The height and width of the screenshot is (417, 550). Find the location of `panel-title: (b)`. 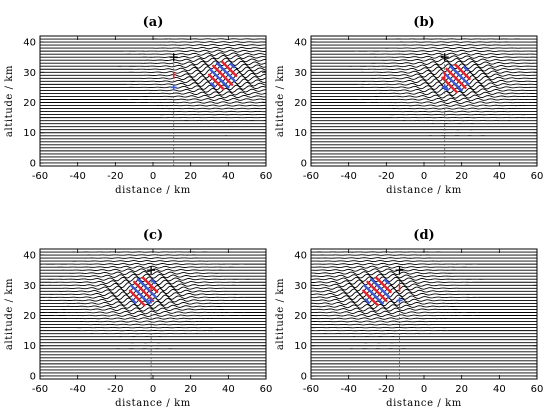

panel-title: (b) is located at coordinates (423, 22).